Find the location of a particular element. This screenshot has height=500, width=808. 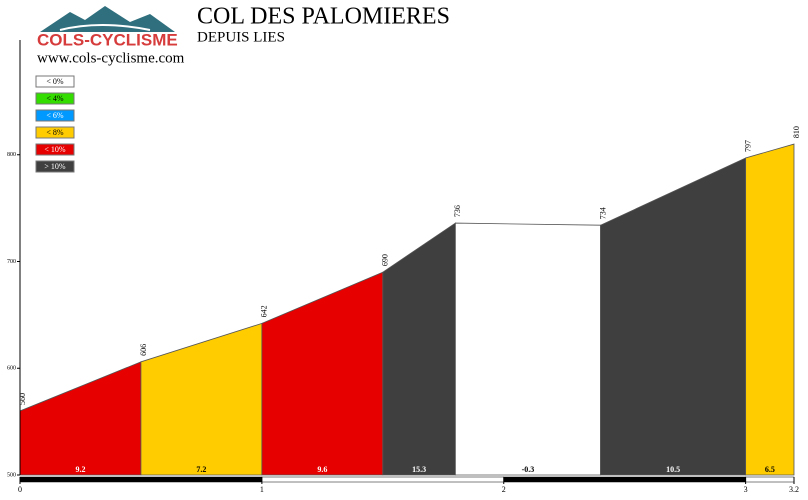

x-tick-label: 1 is located at coordinates (262, 489).